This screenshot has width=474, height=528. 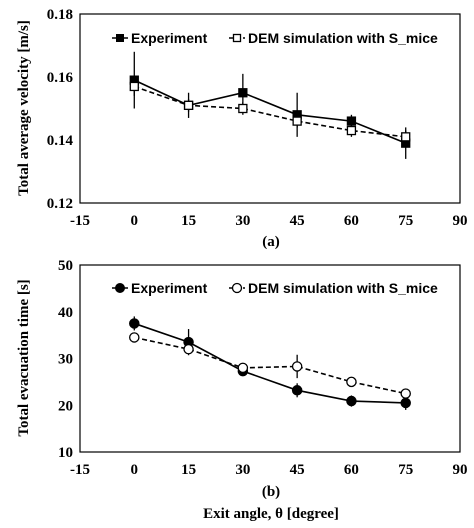 What do you see at coordinates (169, 38) in the screenshot?
I see `legend-label-experiment-a: Experiment` at bounding box center [169, 38].